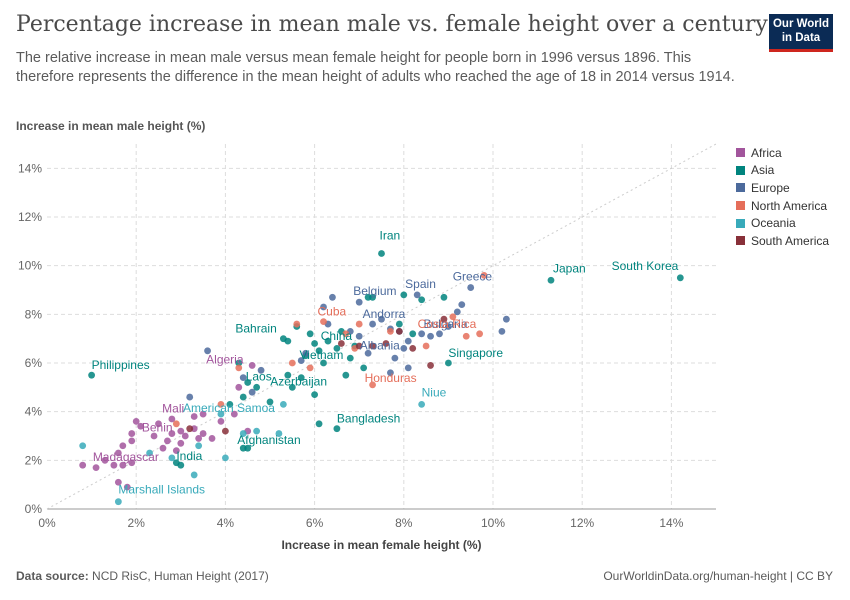  I want to click on point-label: Algeria, so click(225, 359).